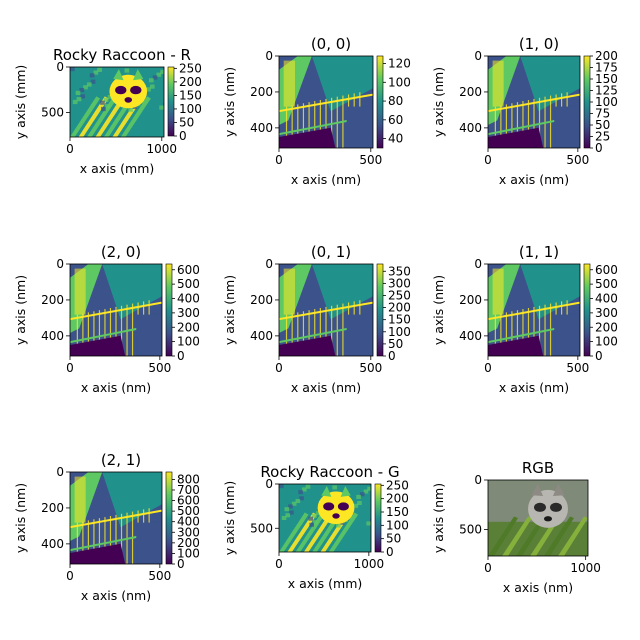  Describe the element at coordinates (602, 114) in the screenshot. I see `colorbar-tick-label: 75` at that location.